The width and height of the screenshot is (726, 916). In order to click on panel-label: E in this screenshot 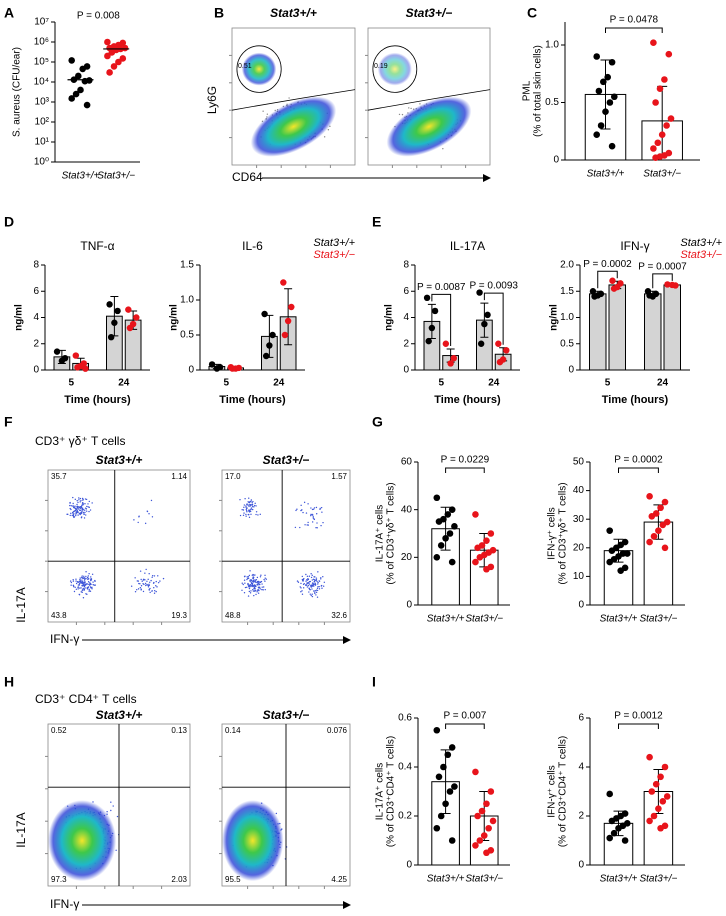, I will do `click(376, 222)`.